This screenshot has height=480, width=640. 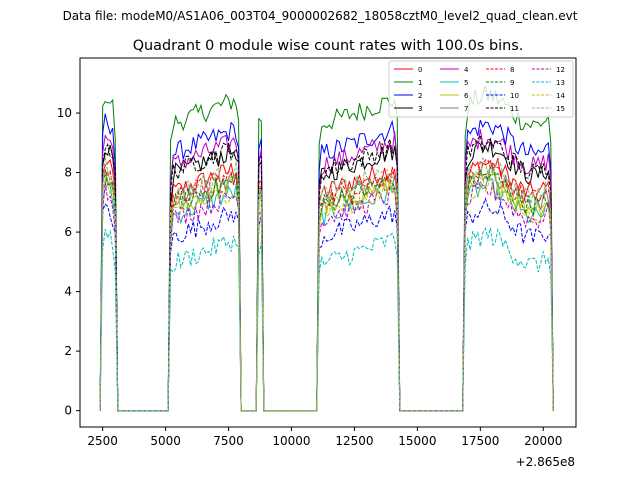 What do you see at coordinates (560, 70) in the screenshot?
I see `legend-label-12: 12` at bounding box center [560, 70].